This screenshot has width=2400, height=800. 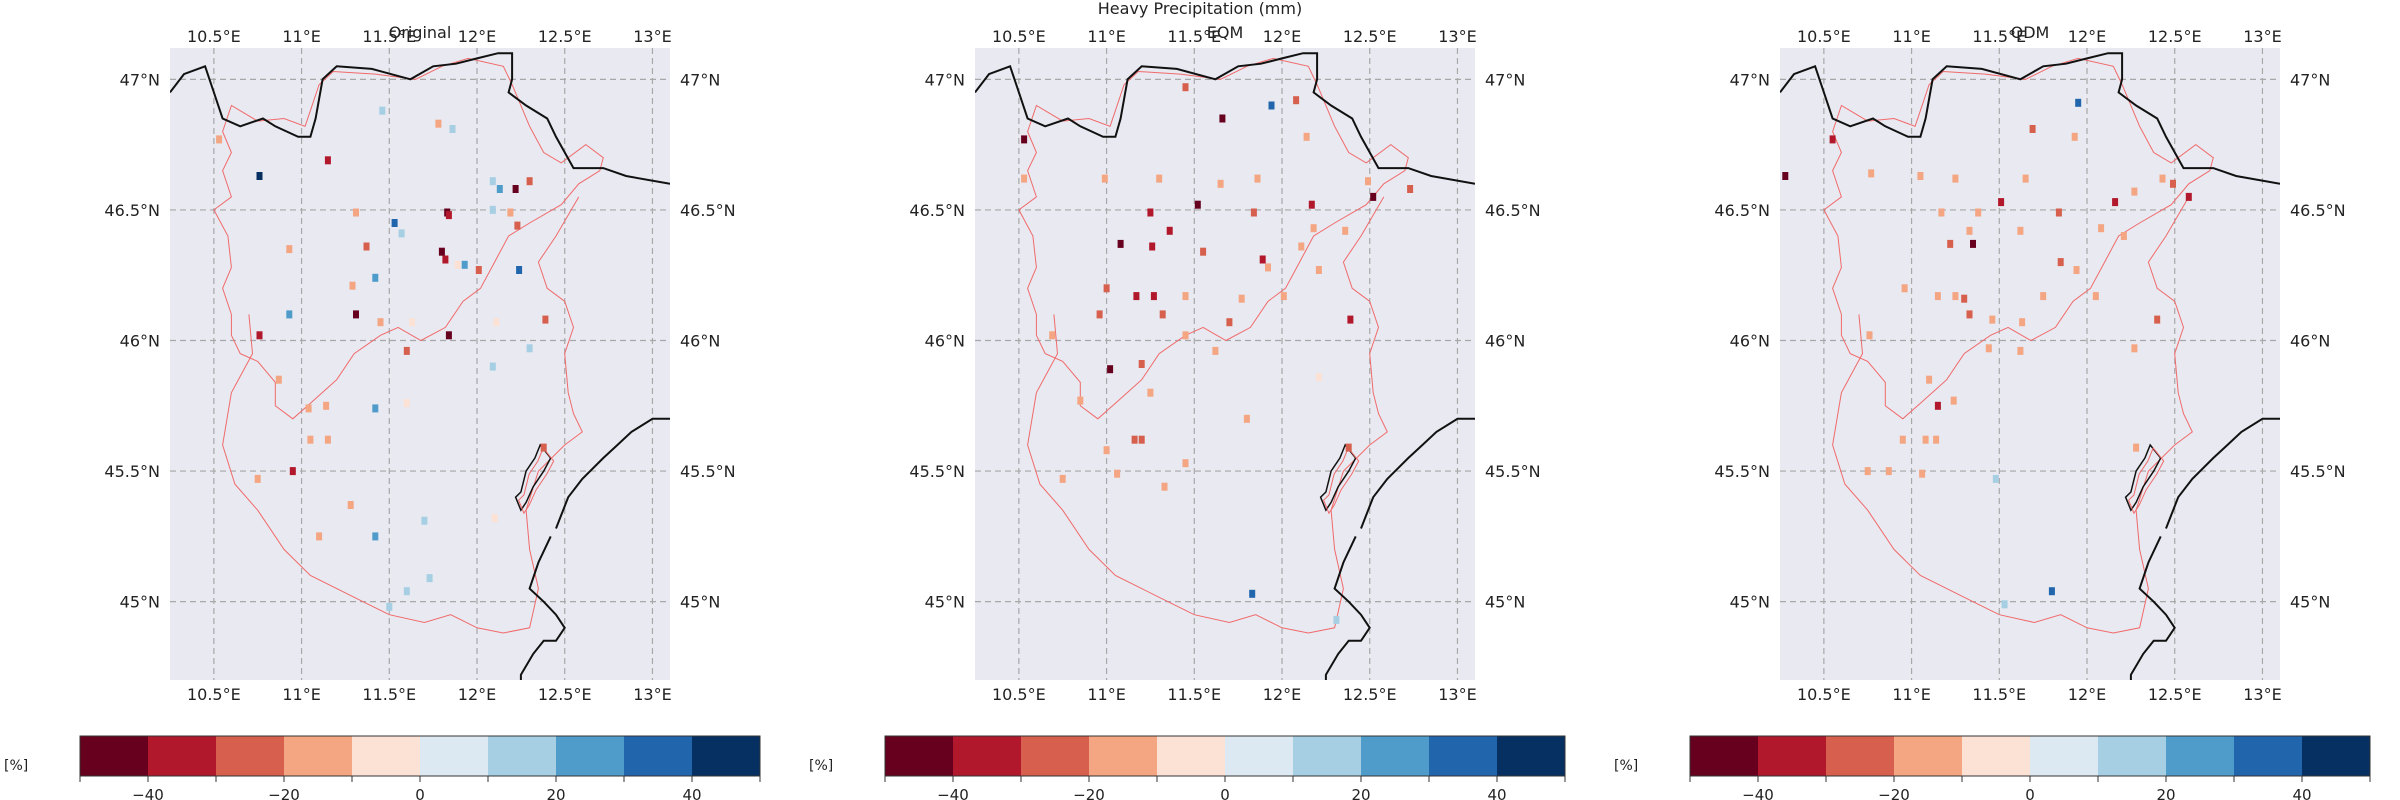 I want to click on x-tick-label-top: 11.5°E, so click(x=389, y=36).